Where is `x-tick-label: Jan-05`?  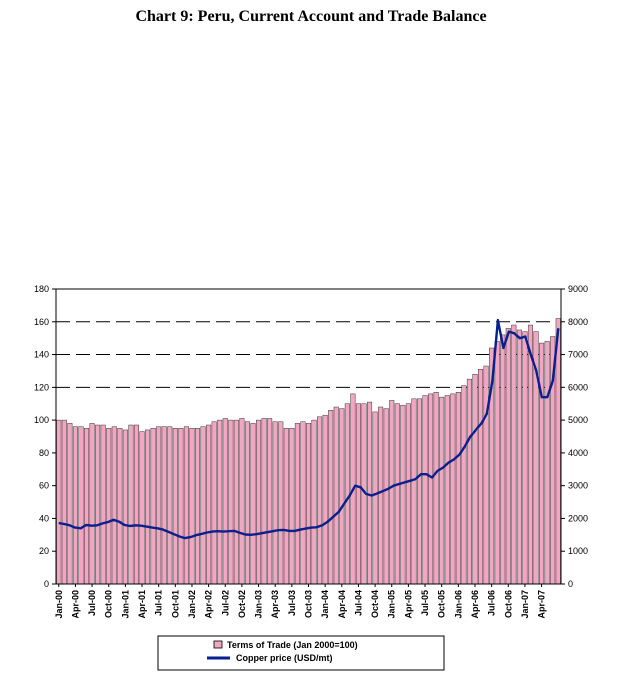 x-tick-label: Jan-05 is located at coordinates (392, 604).